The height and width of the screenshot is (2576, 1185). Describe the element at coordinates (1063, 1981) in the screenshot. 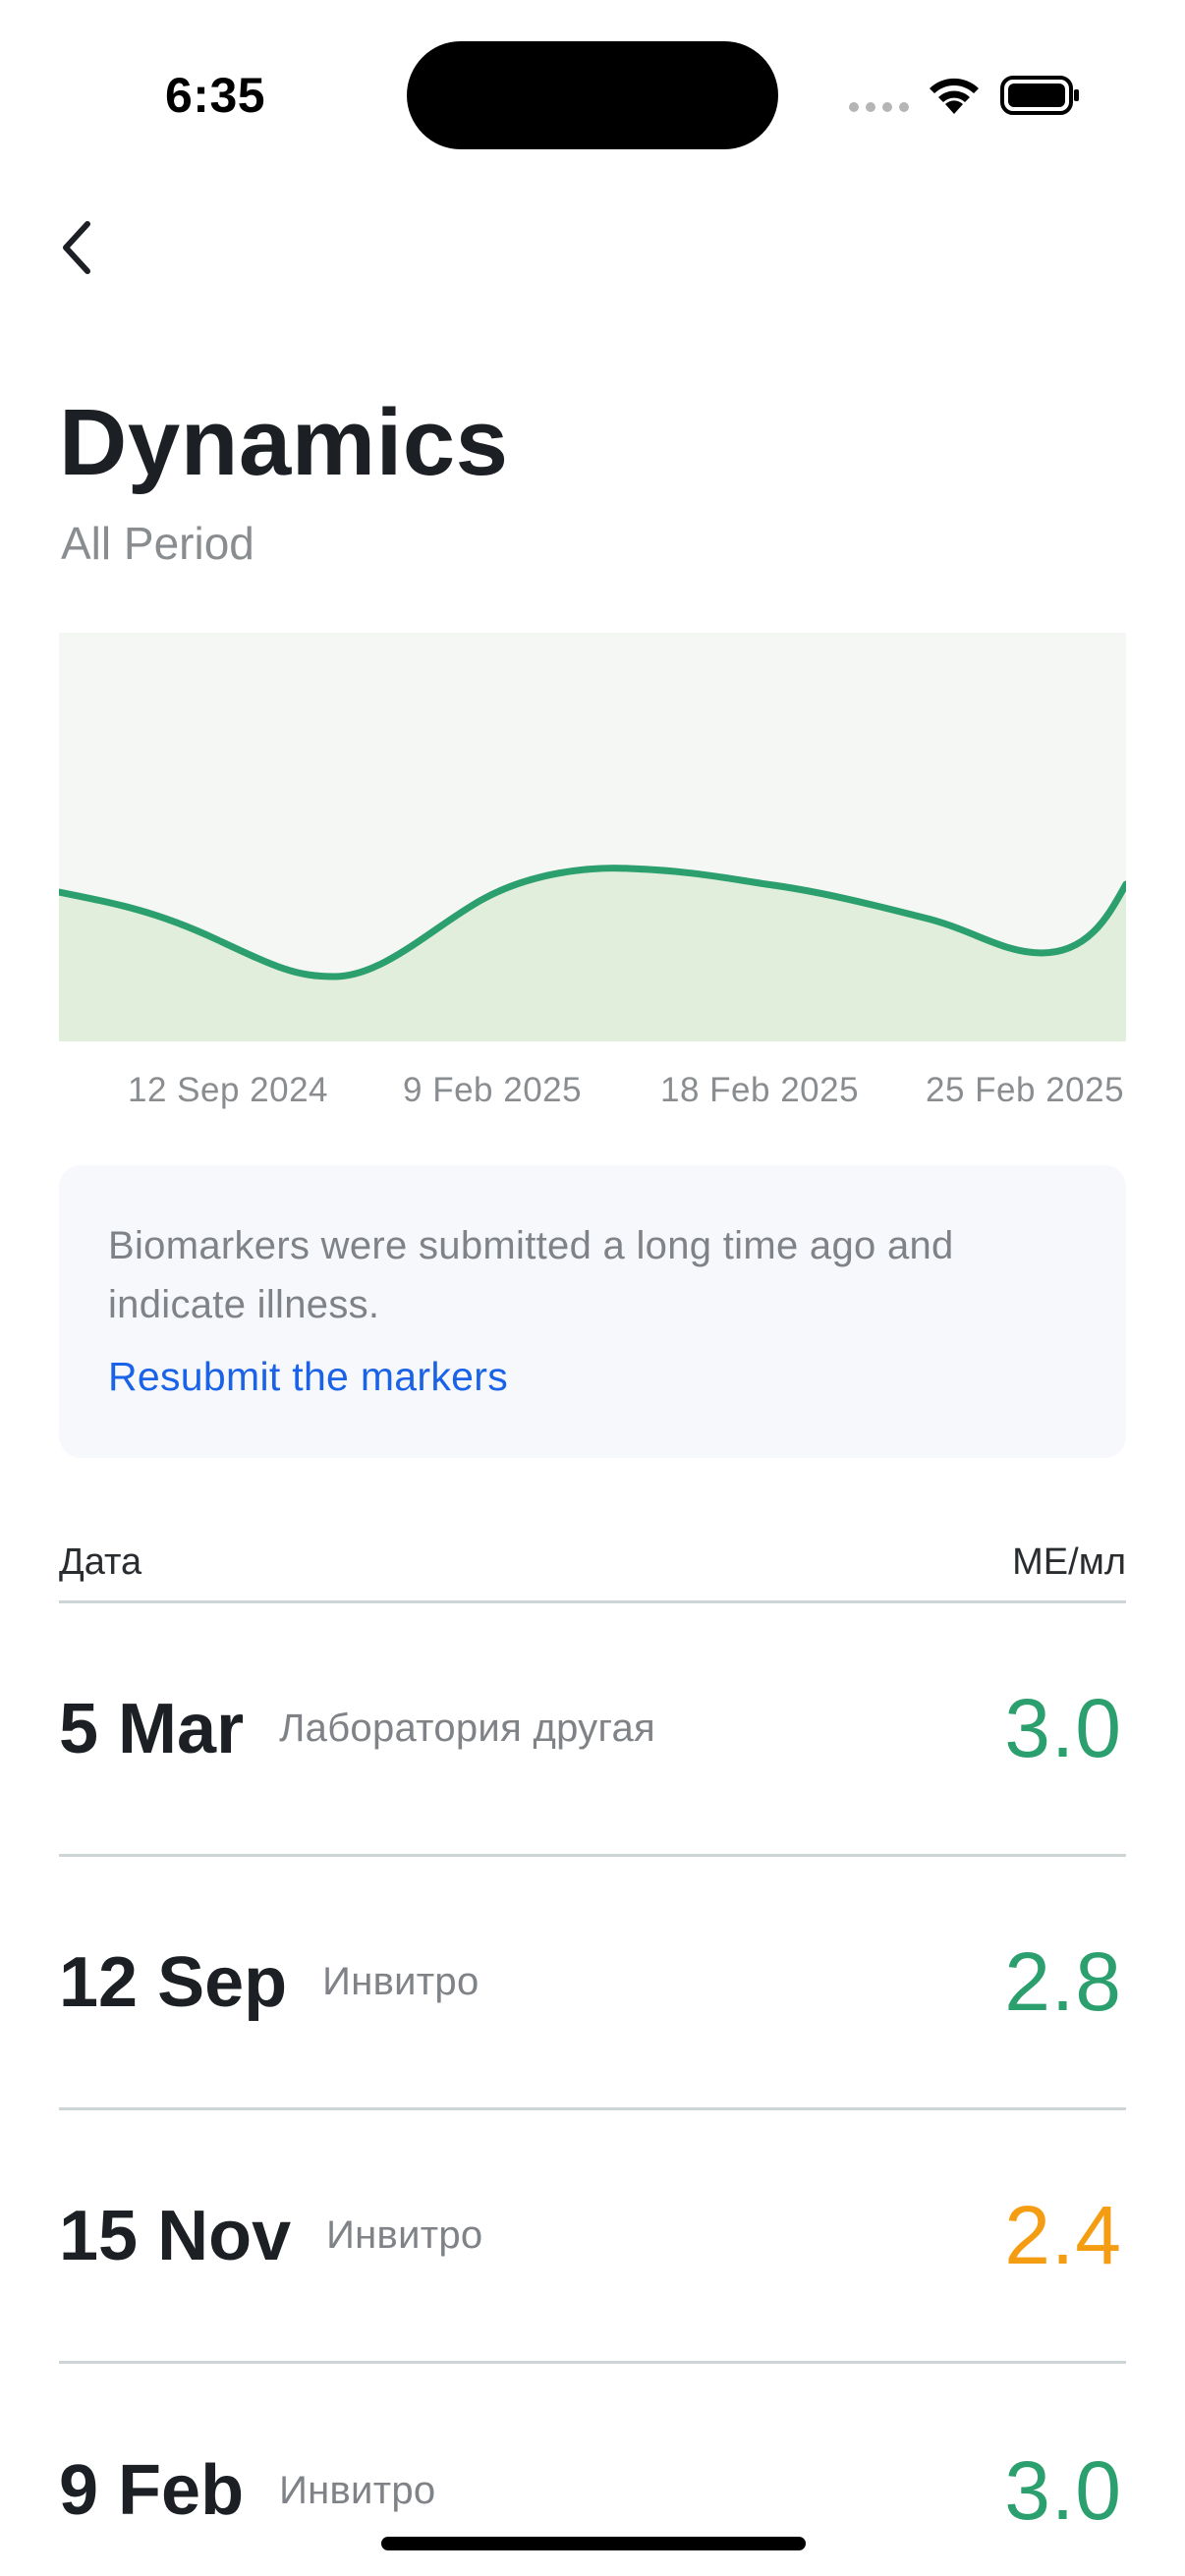

I see `result-value: 2.8` at that location.